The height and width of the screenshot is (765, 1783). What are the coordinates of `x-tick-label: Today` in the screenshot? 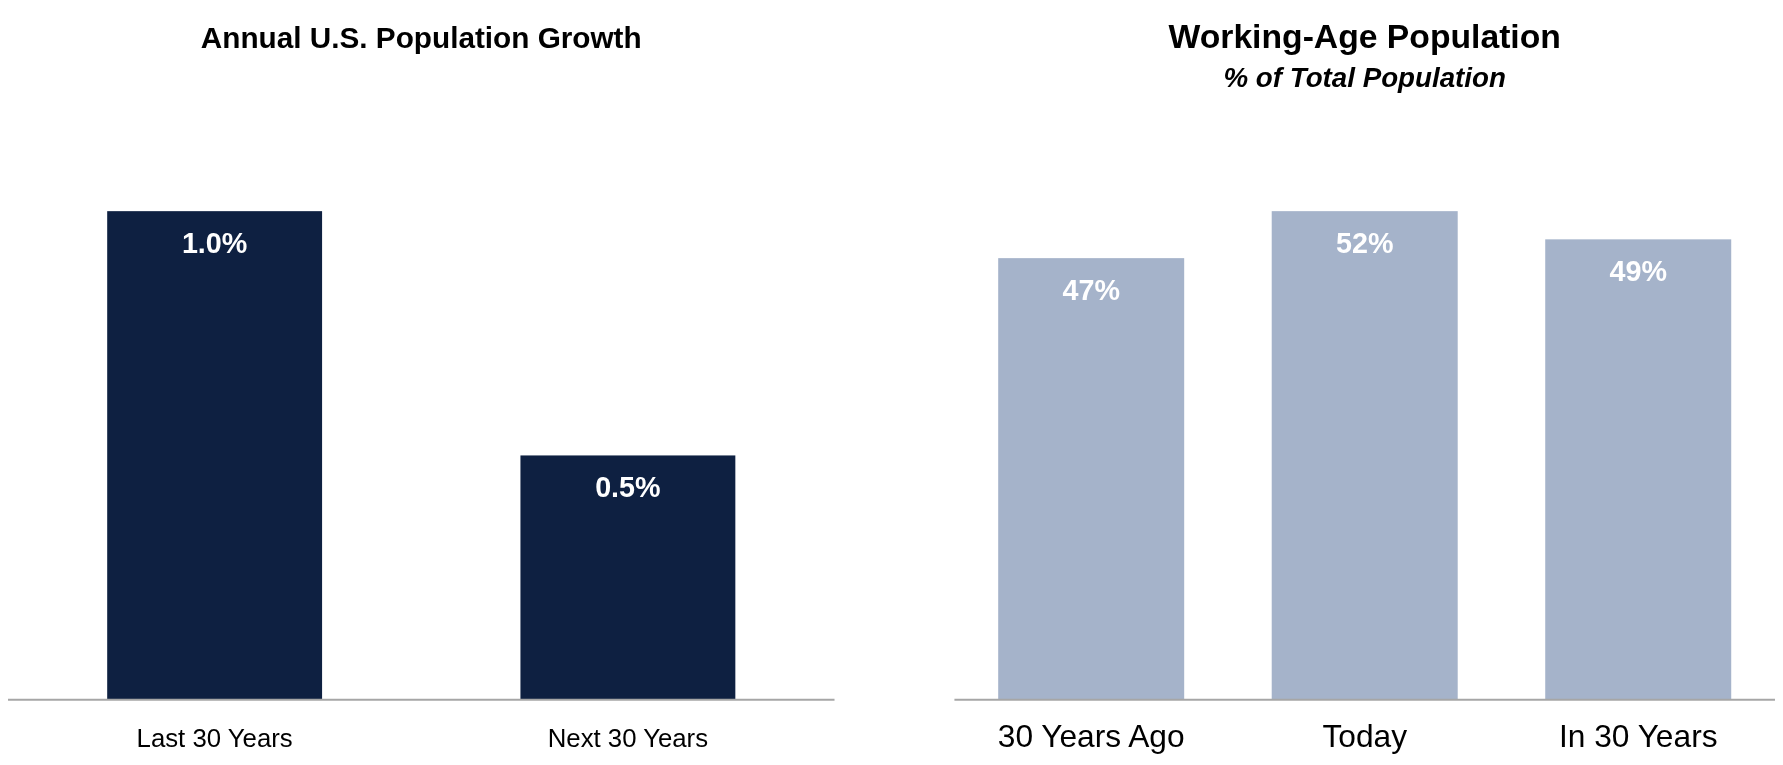 It's located at (1365, 736).